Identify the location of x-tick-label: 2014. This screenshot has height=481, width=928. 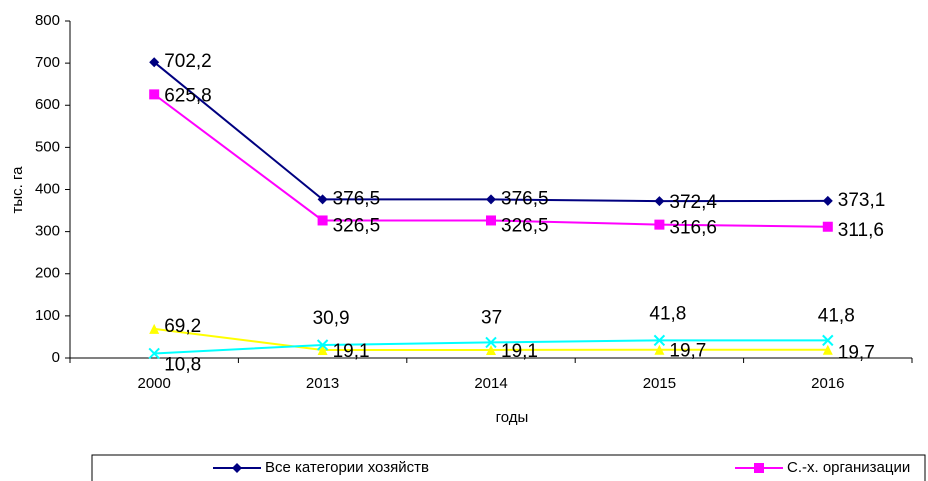
(490, 383).